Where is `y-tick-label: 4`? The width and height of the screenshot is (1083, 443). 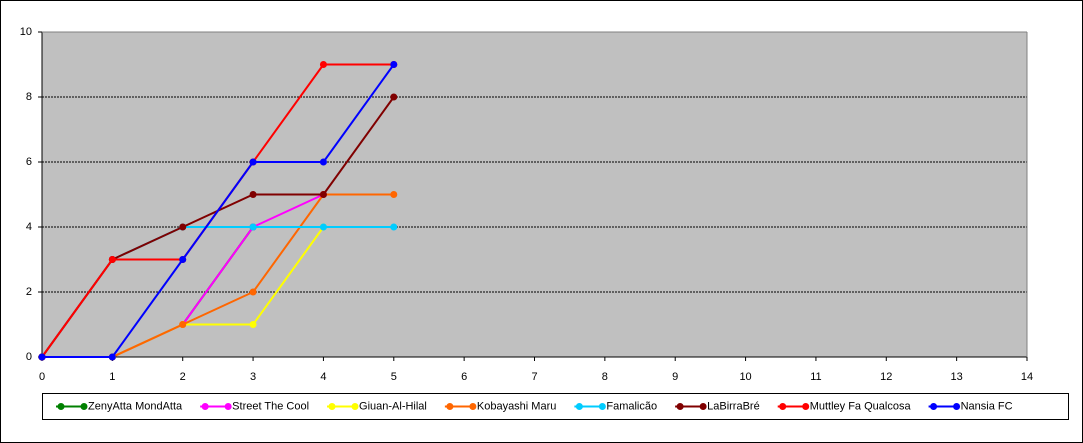
y-tick-label: 4 is located at coordinates (29, 227).